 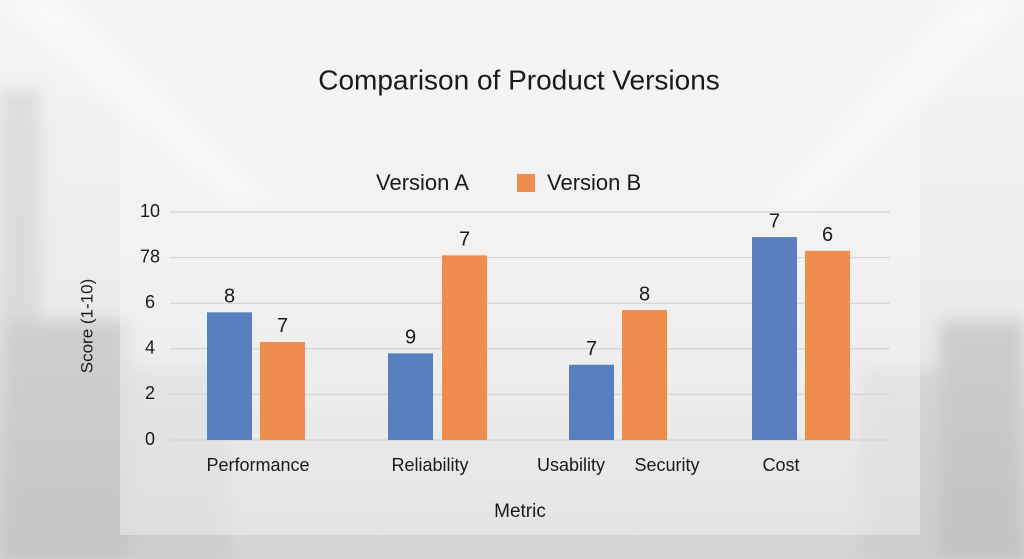 I want to click on x-axis-label: Metric, so click(x=520, y=511).